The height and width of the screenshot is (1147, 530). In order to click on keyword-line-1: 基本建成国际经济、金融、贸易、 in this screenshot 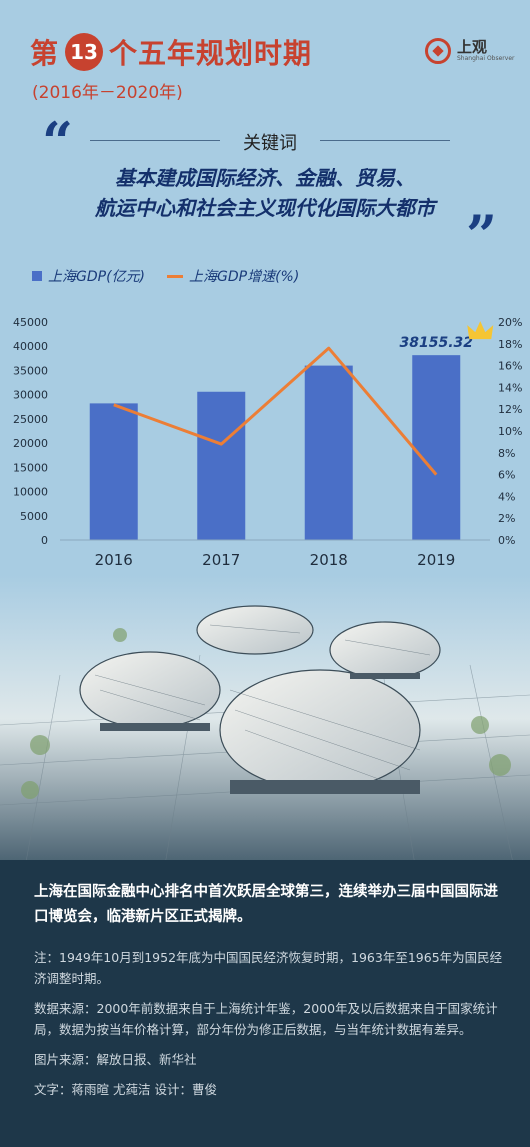, I will do `click(265, 178)`.